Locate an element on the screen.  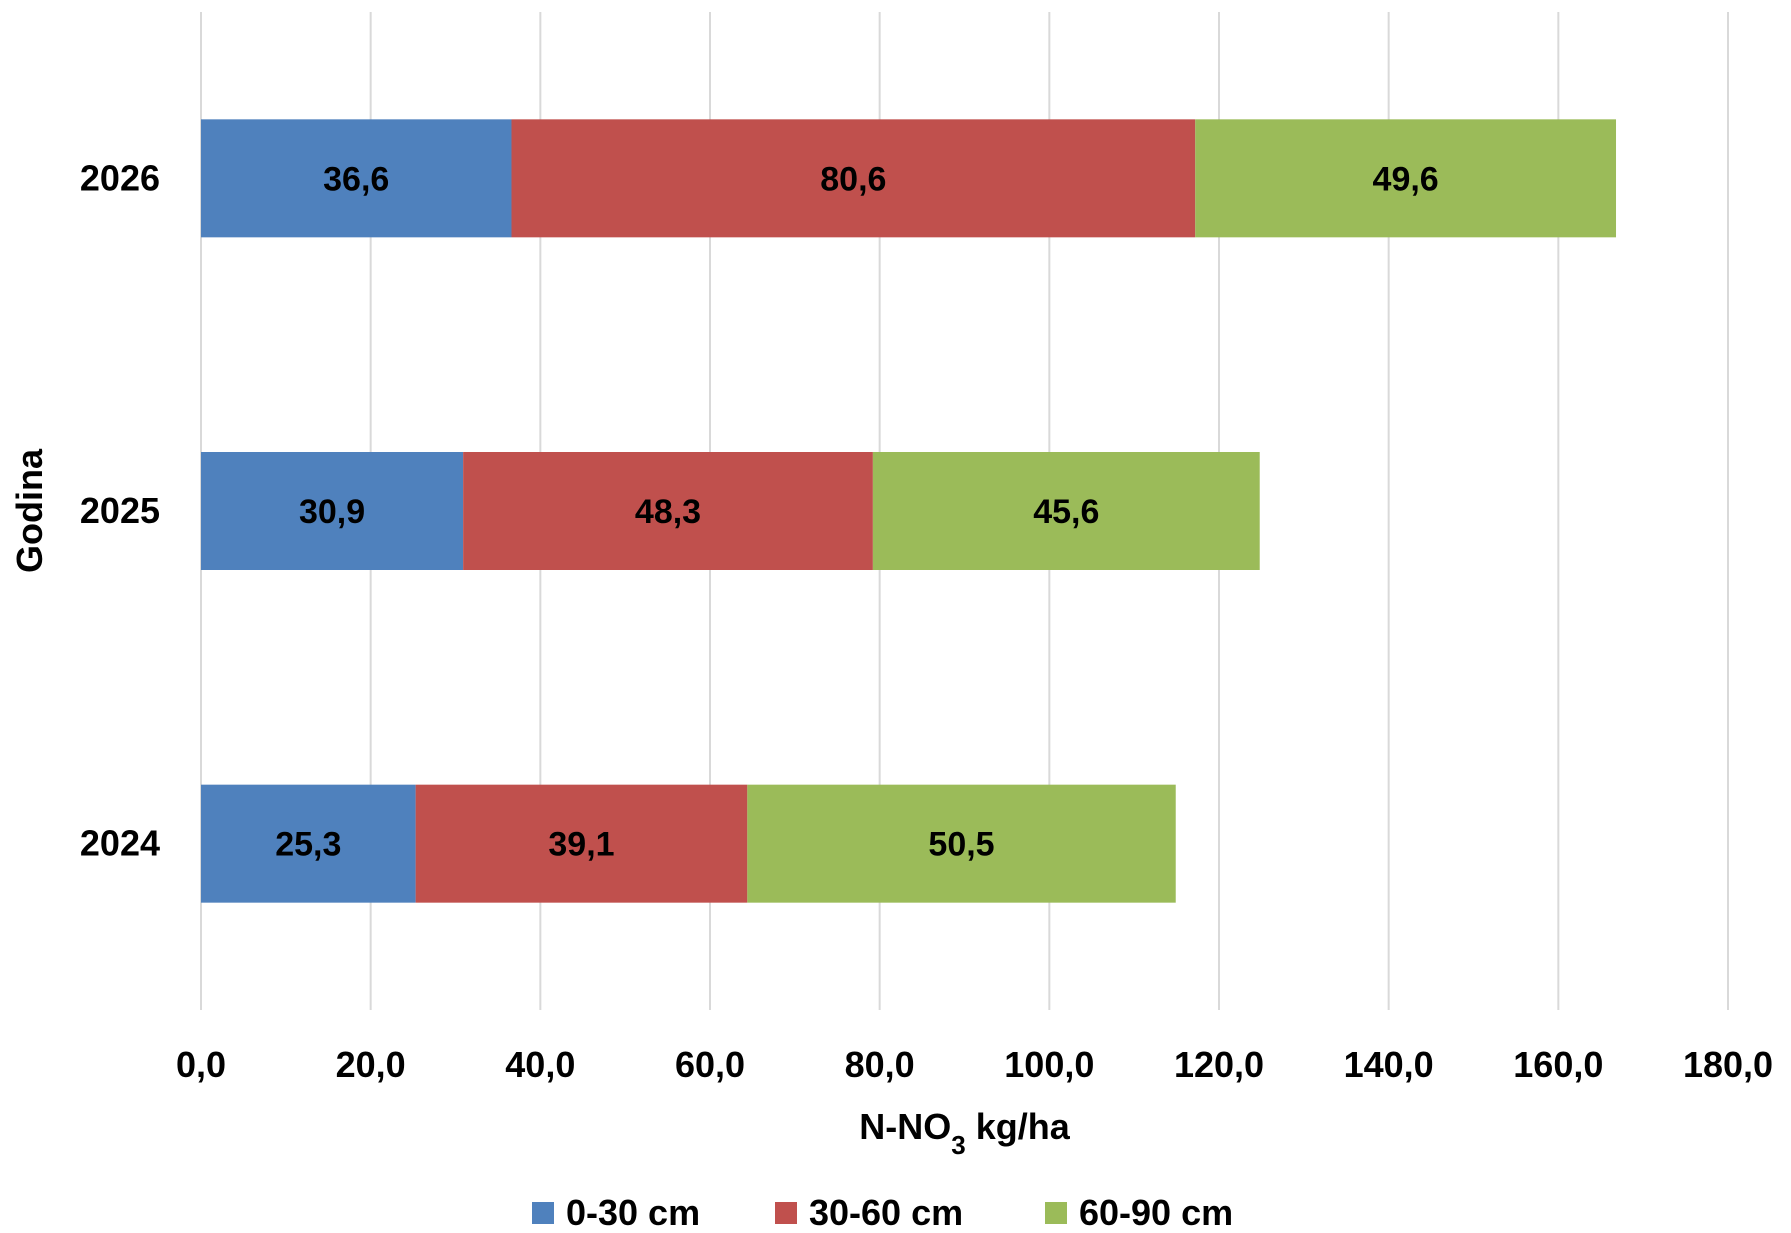
data-label: 45,6 is located at coordinates (1066, 512).